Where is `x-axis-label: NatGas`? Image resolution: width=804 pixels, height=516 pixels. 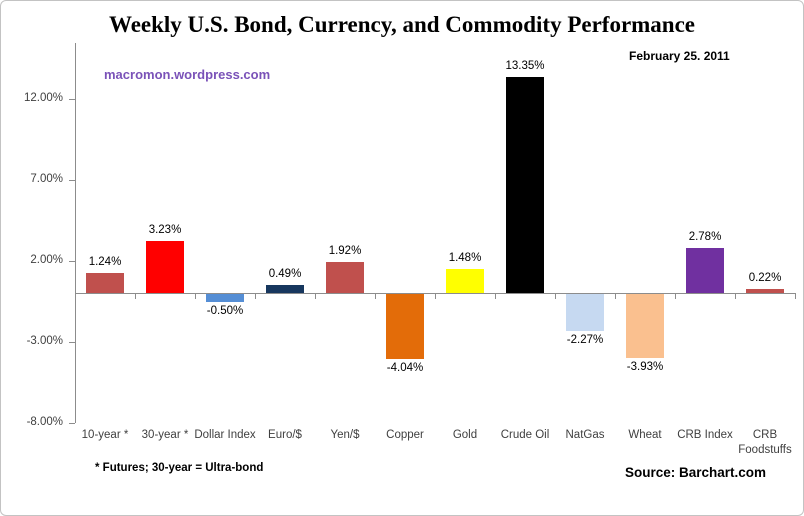 x-axis-label: NatGas is located at coordinates (585, 435).